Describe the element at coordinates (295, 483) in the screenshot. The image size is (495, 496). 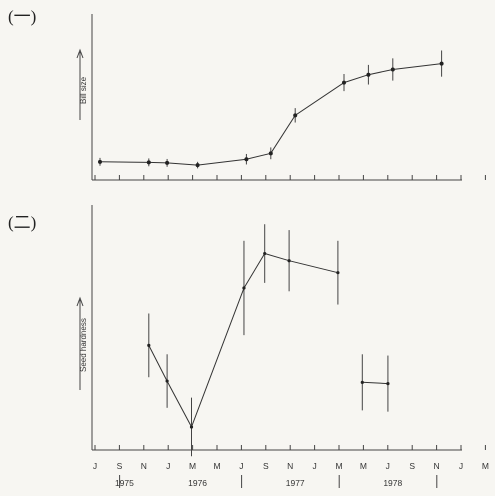
I see `year-label: 1977` at that location.